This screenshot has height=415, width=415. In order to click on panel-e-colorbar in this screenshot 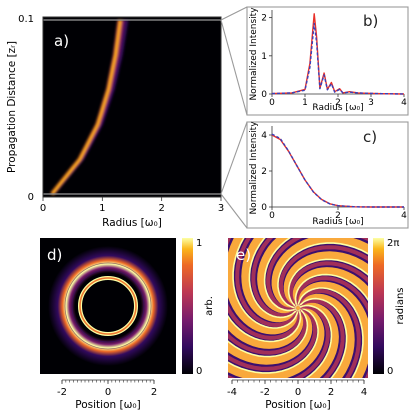, I will do `click(378, 306)`.